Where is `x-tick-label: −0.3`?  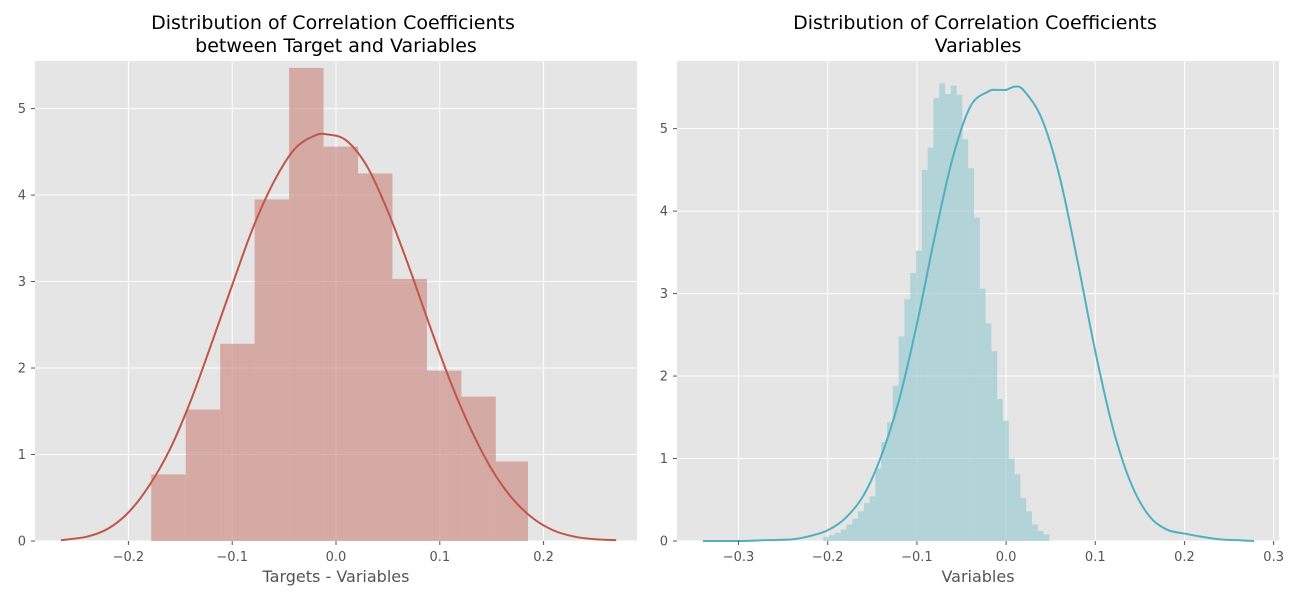
x-tick-label: −0.3 is located at coordinates (739, 557).